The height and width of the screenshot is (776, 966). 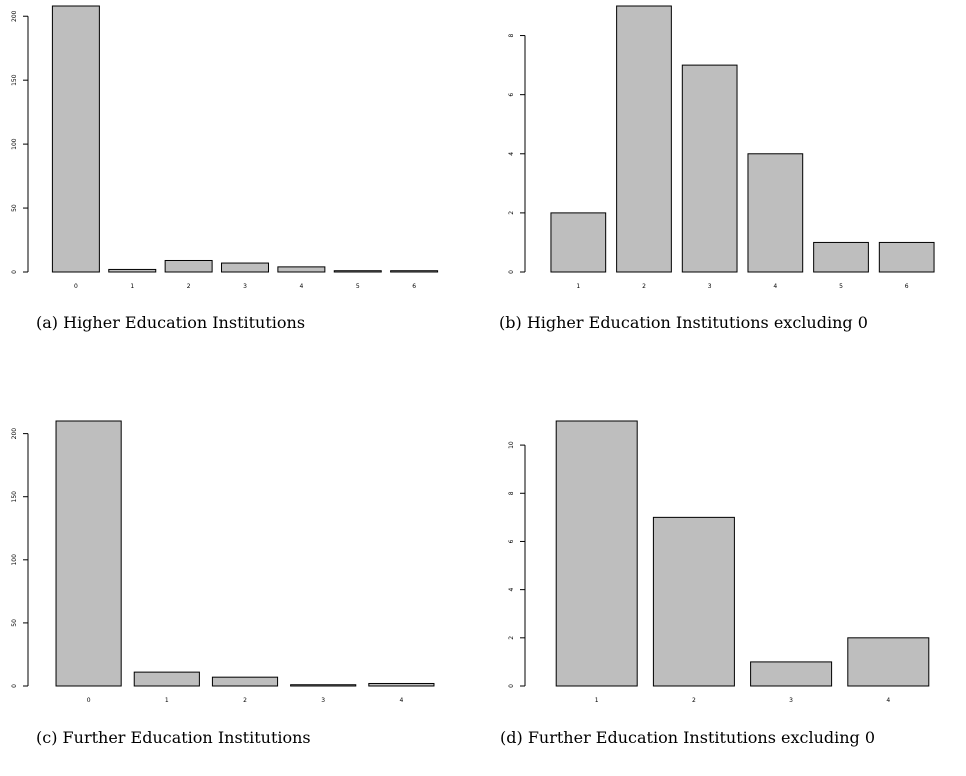 What do you see at coordinates (511, 445) in the screenshot?
I see `y-tick-label: 10` at bounding box center [511, 445].